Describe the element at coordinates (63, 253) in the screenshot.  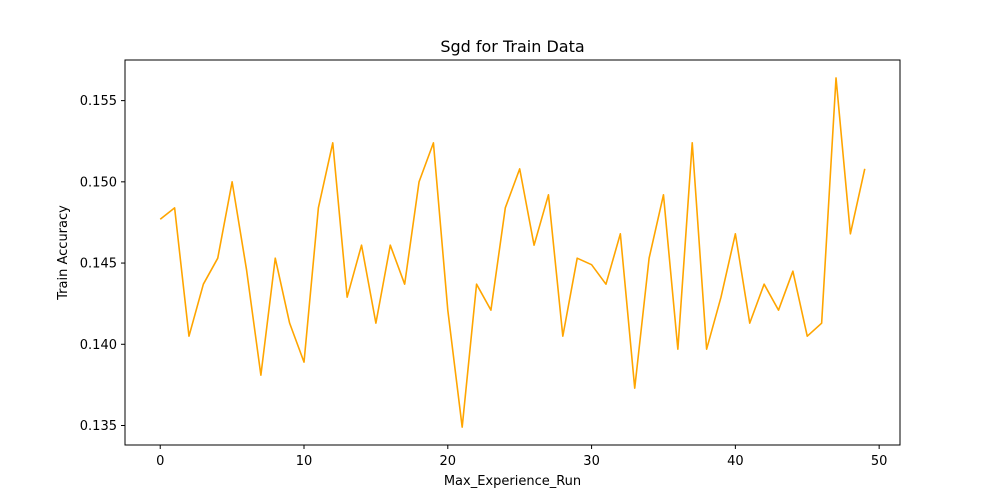
I see `y-axis-label: Train Accuracy` at that location.